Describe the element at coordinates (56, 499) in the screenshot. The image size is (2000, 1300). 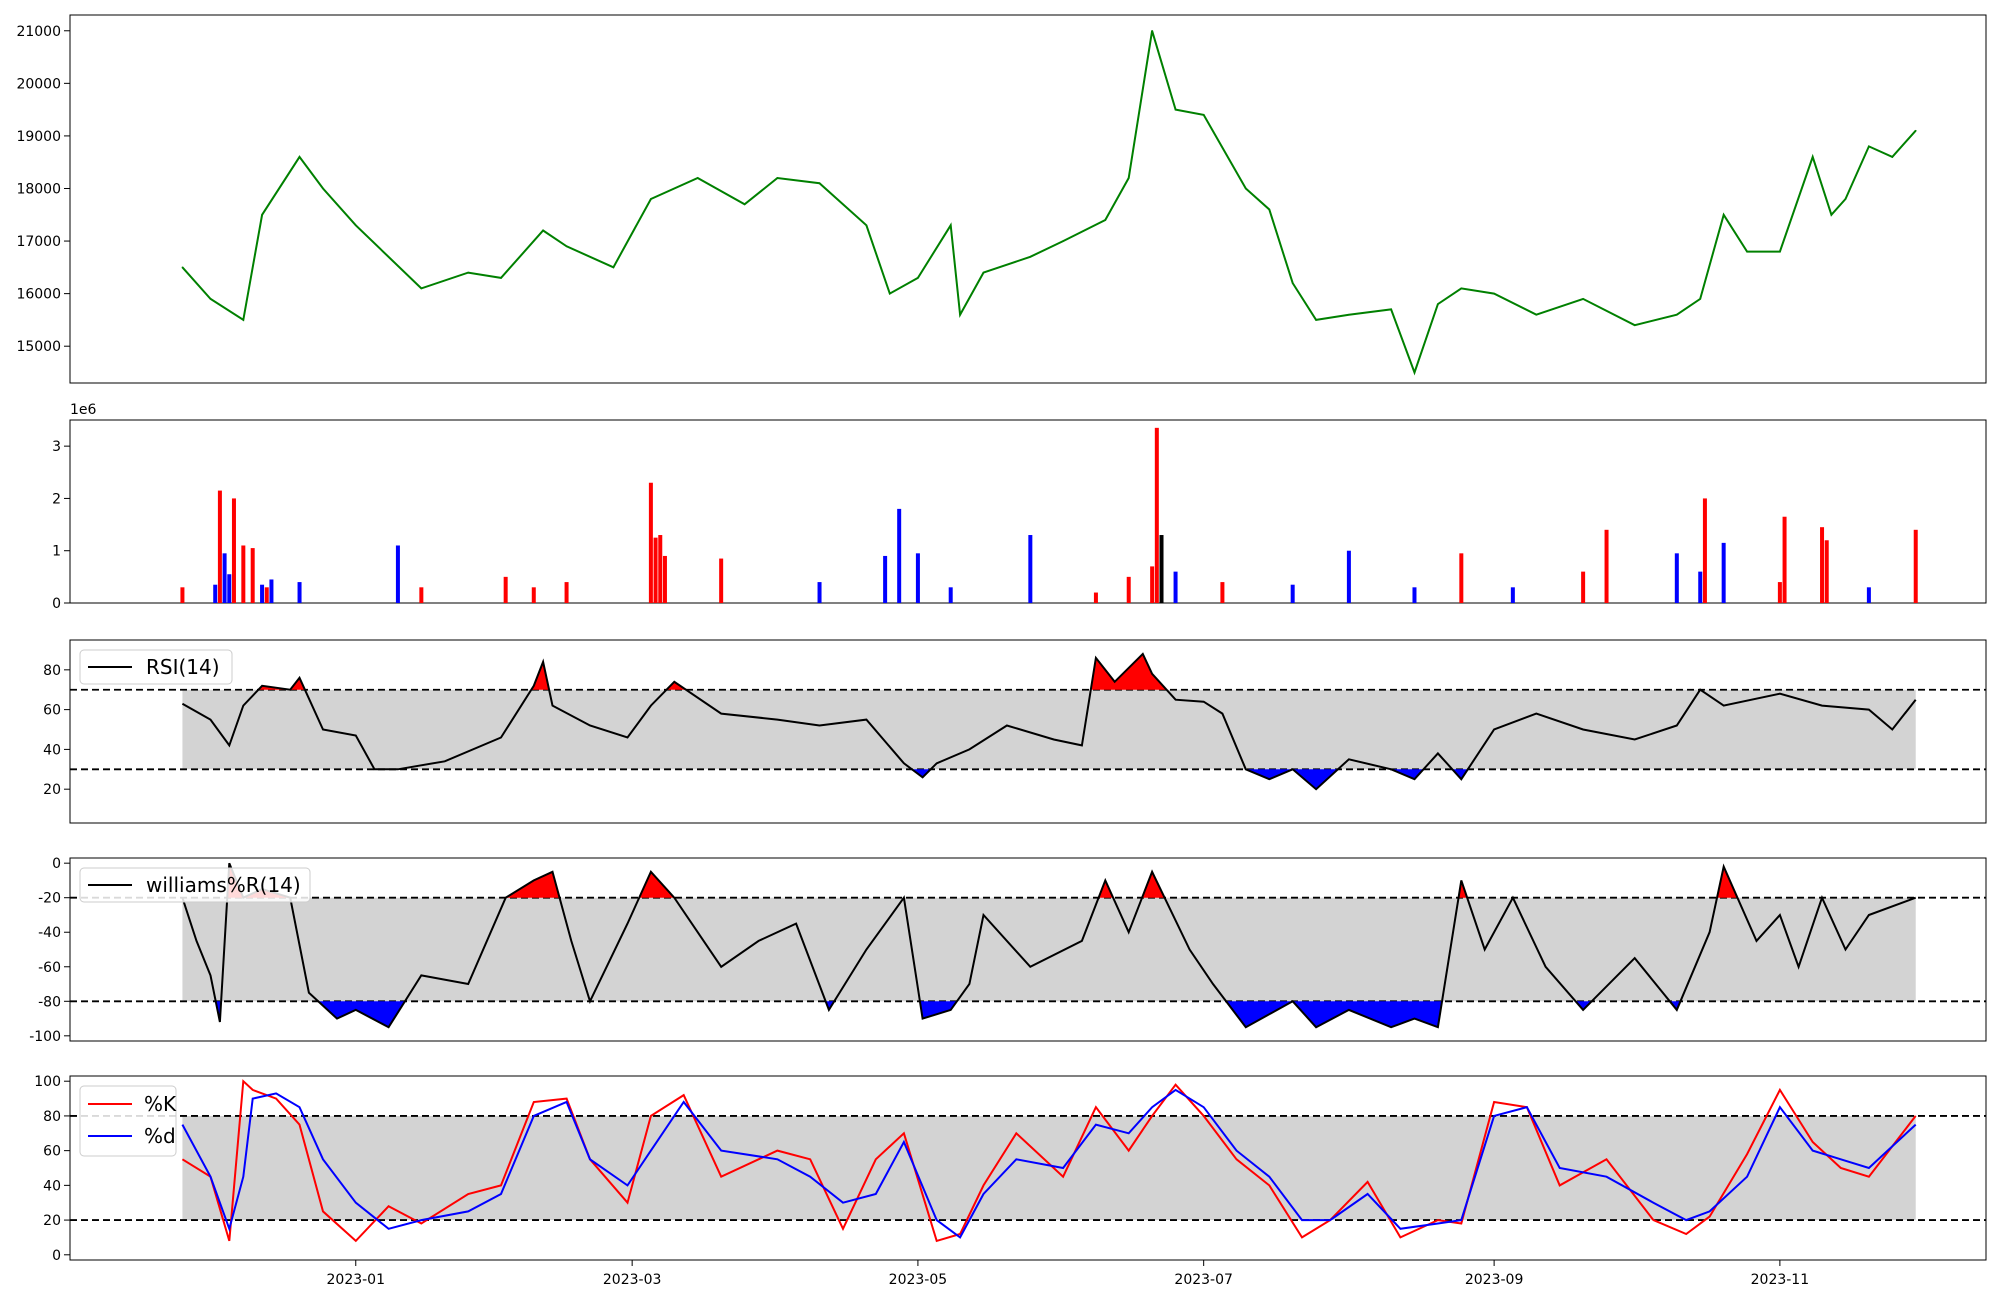
I see `volume-panel-ytick-label: 2` at that location.